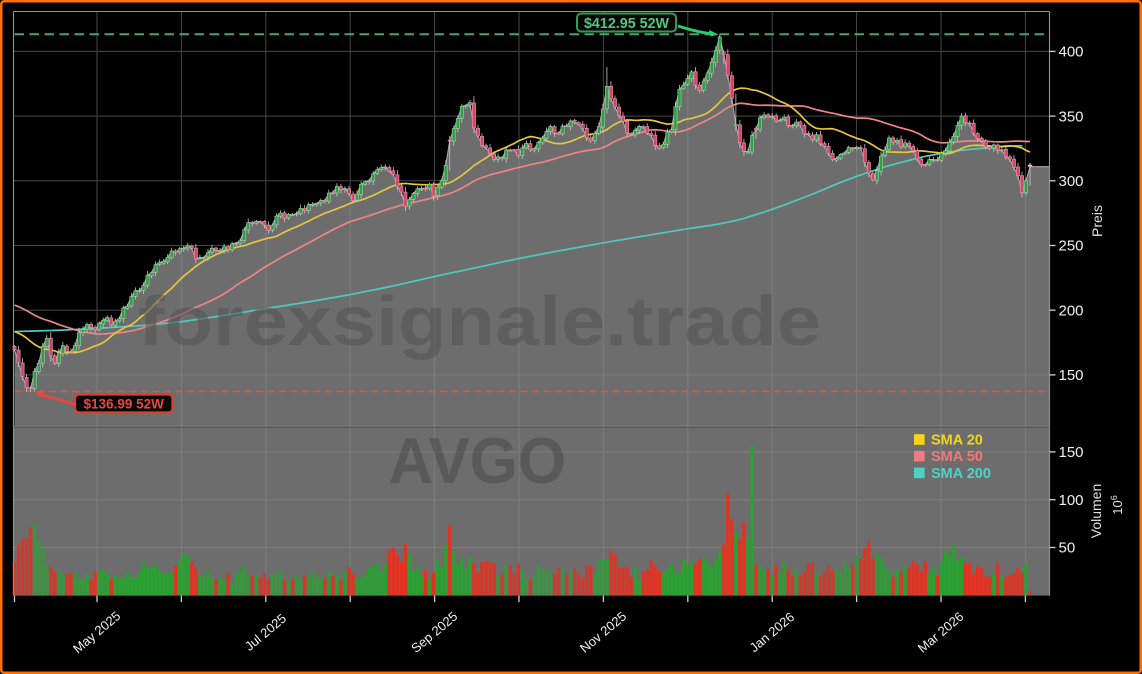 This screenshot has width=1142, height=674. Describe the element at coordinates (957, 440) in the screenshot. I see `svg-text: SMA 20` at that location.